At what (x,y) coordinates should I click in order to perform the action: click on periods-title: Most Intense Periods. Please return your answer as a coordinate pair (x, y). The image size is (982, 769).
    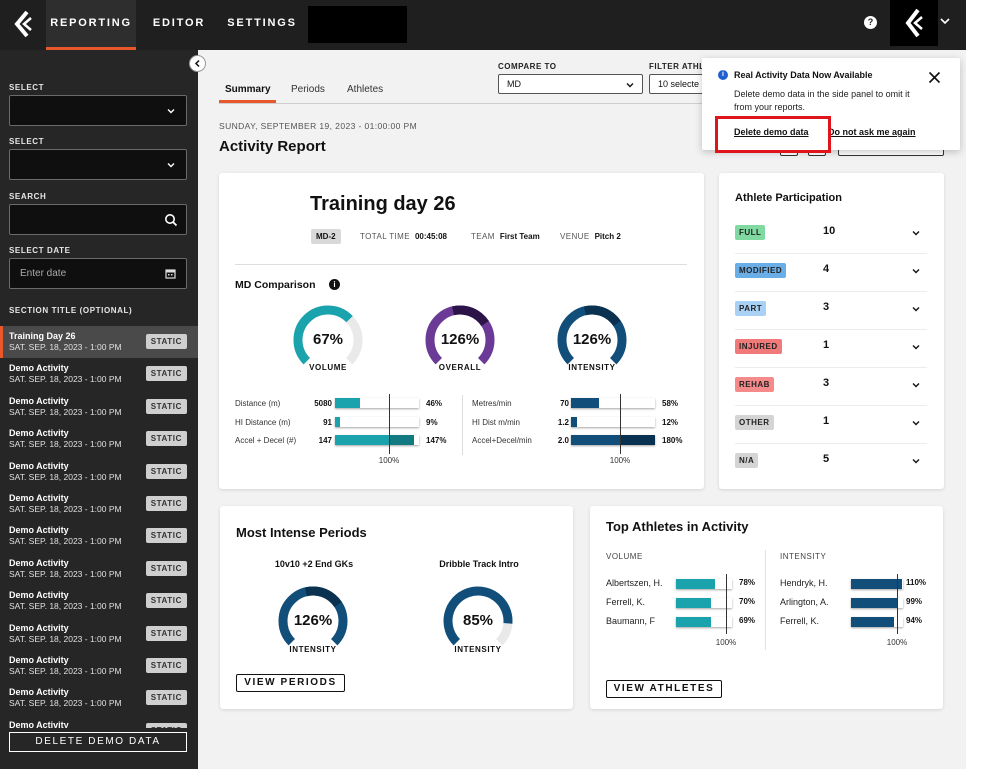
    Looking at the image, I should click on (301, 532).